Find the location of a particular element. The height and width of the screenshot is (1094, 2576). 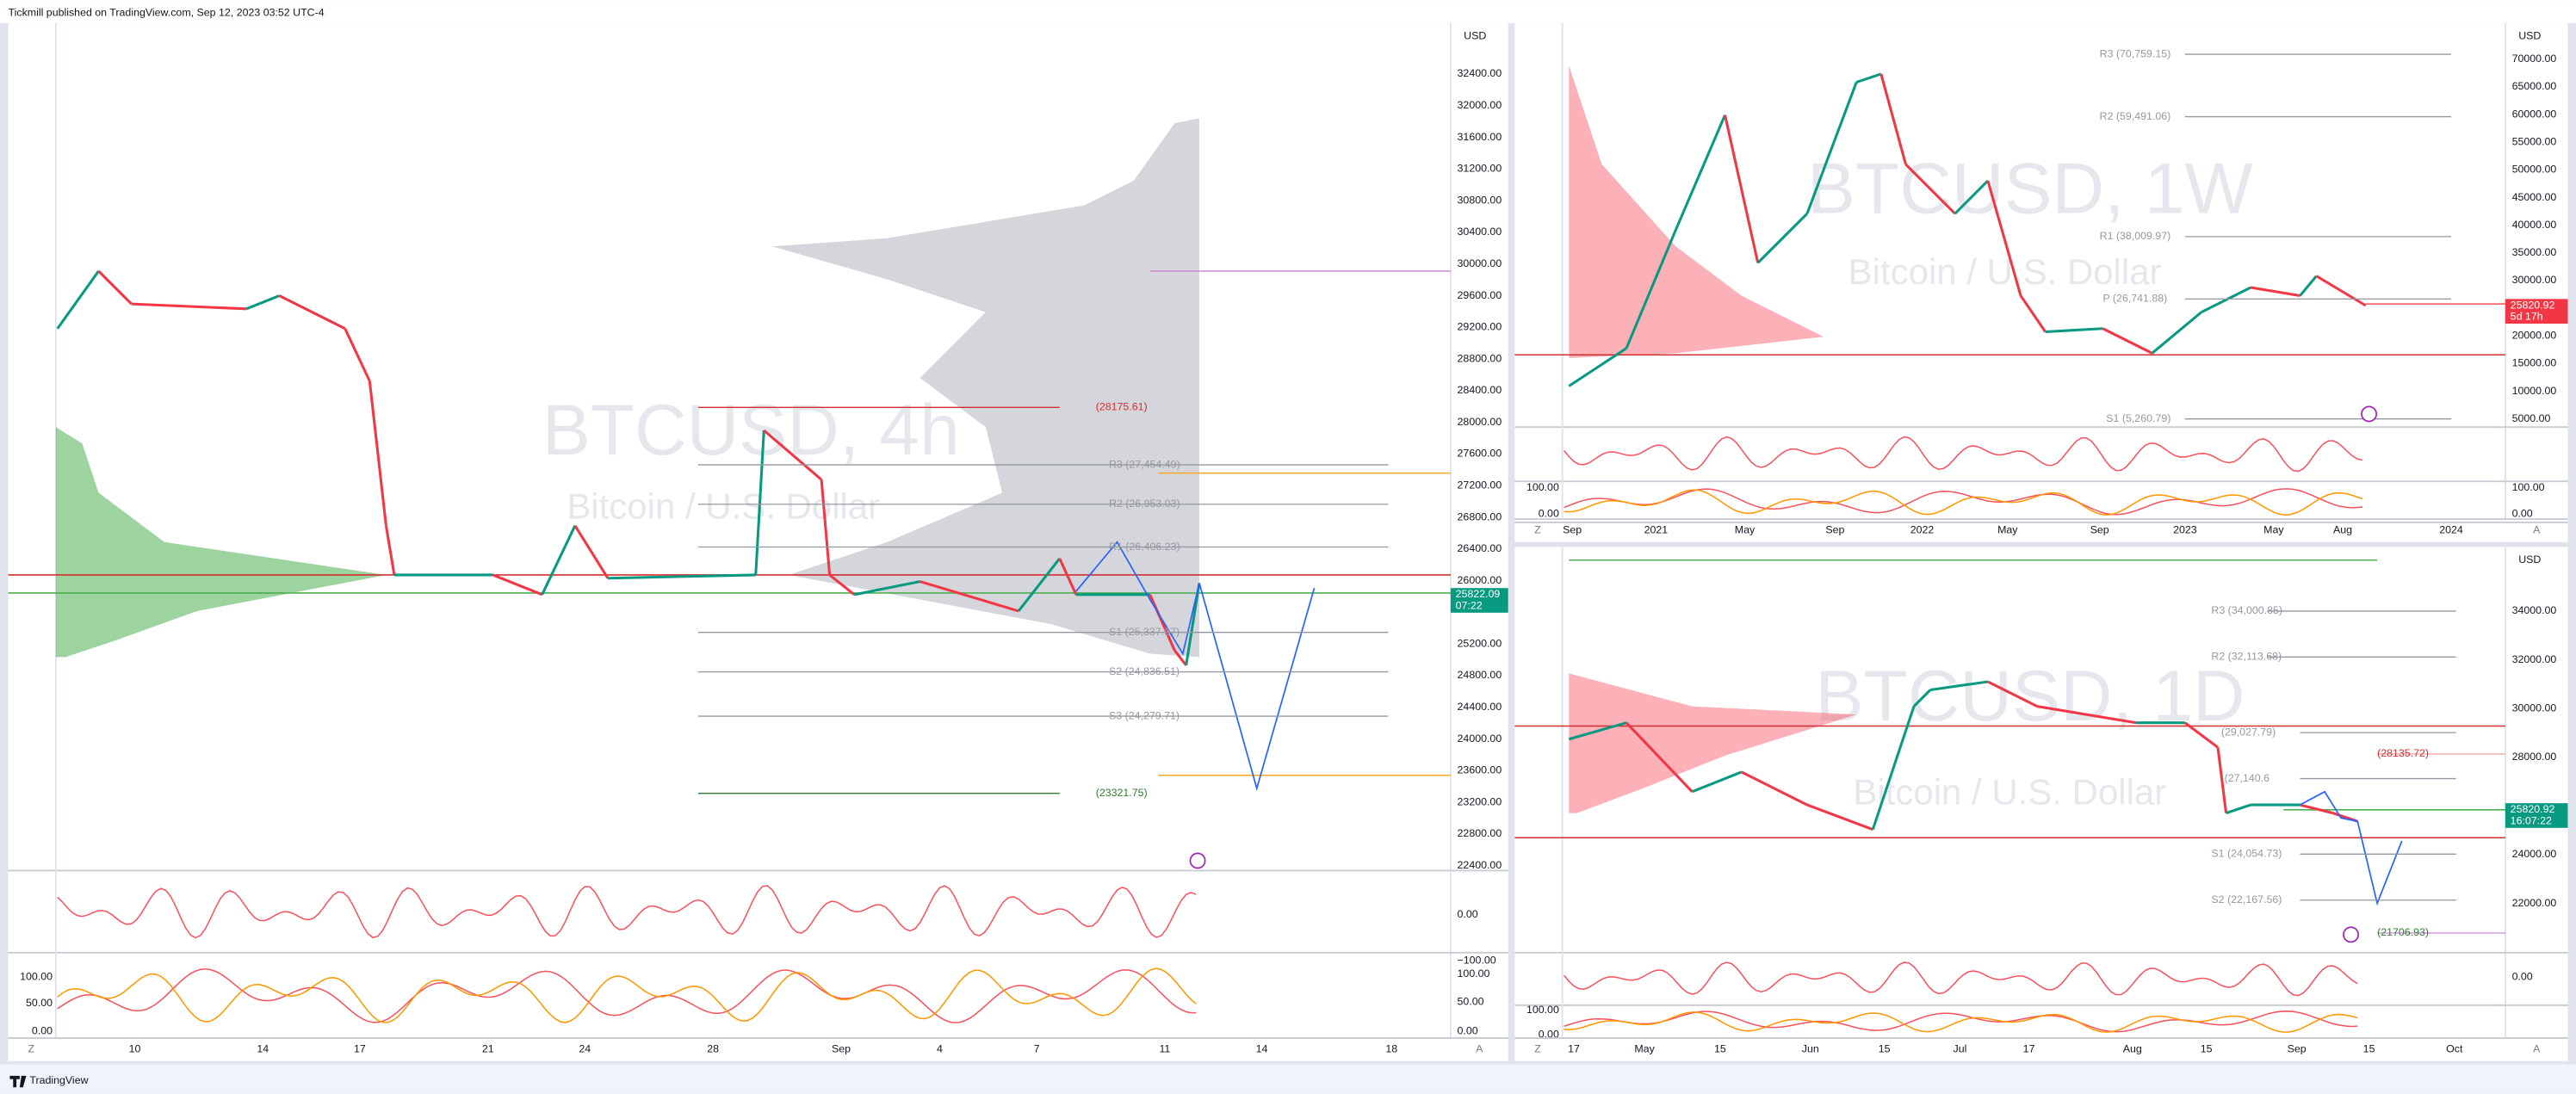

pivot-label: R3 (27,454.49) is located at coordinates (1144, 464).